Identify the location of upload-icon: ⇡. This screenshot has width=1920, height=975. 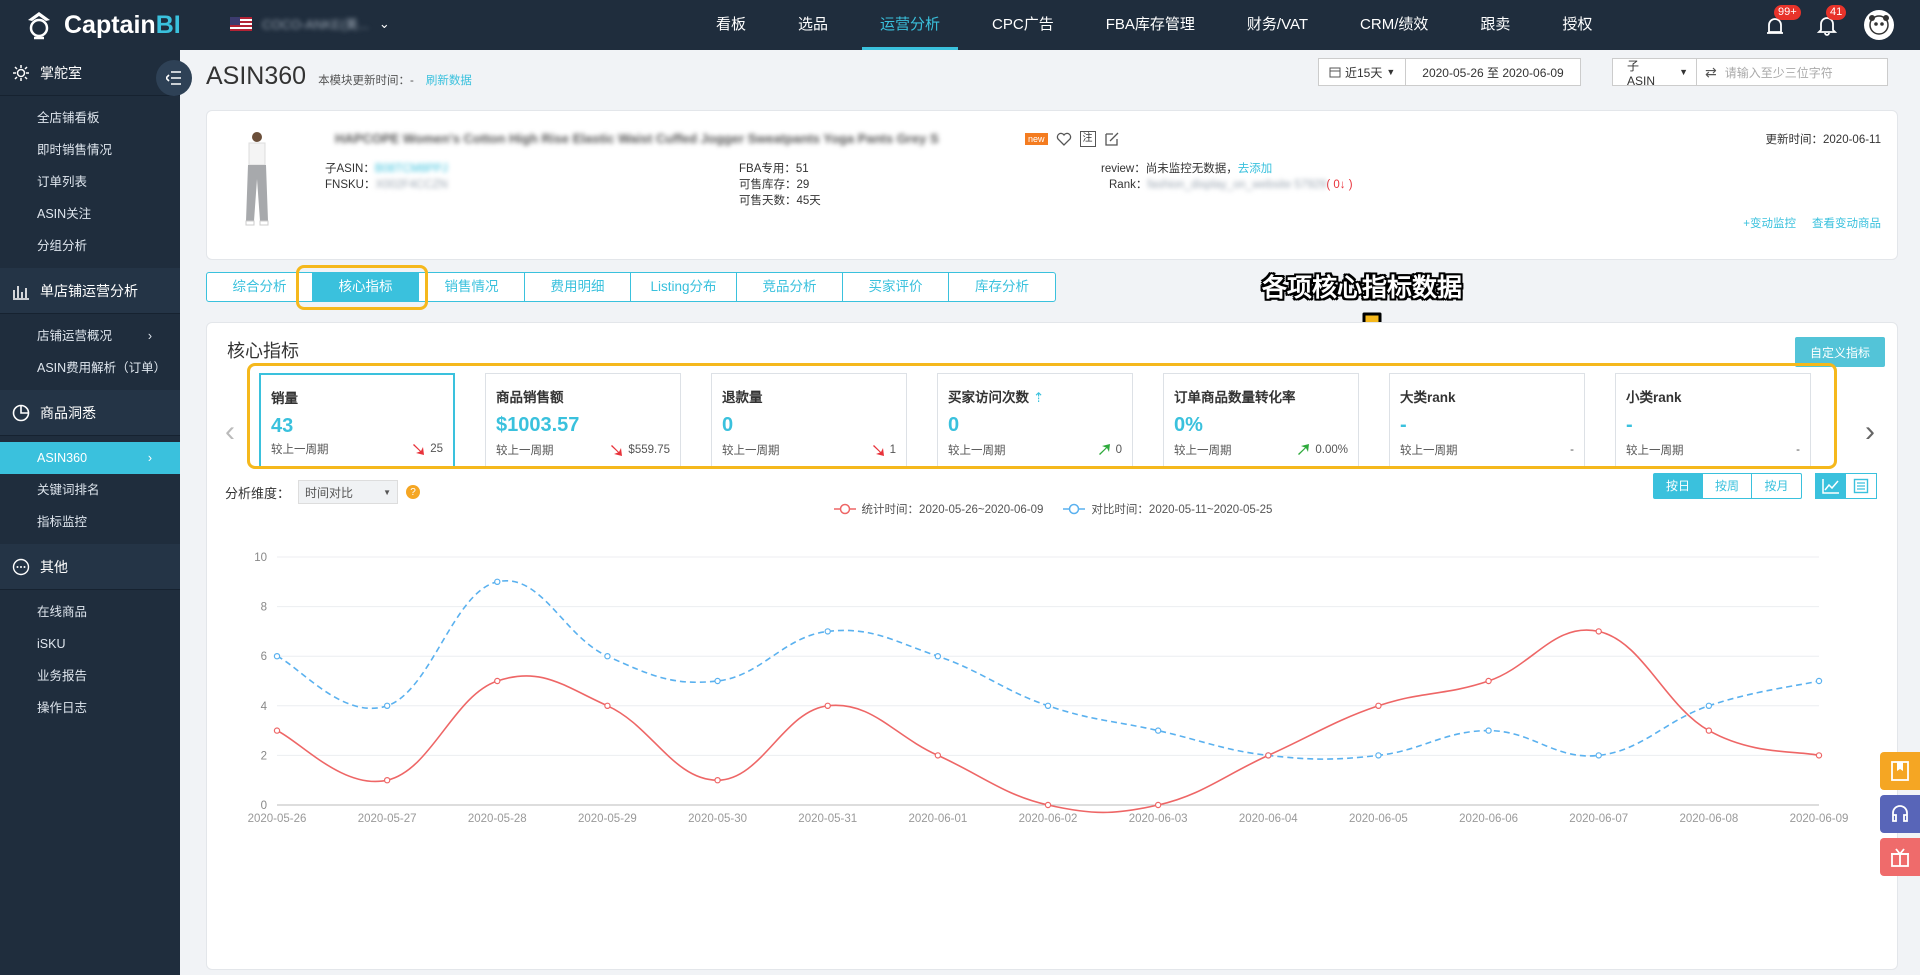
(1039, 397).